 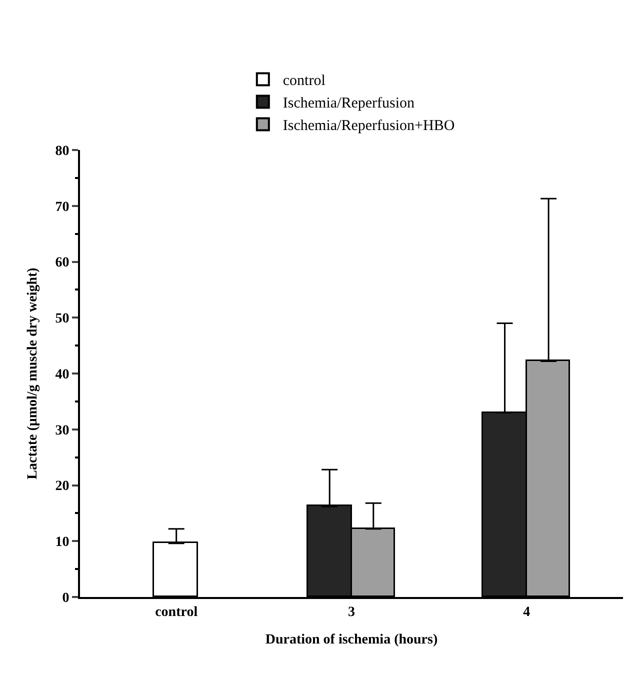 What do you see at coordinates (62, 430) in the screenshot?
I see `y-tick-label: 30` at bounding box center [62, 430].